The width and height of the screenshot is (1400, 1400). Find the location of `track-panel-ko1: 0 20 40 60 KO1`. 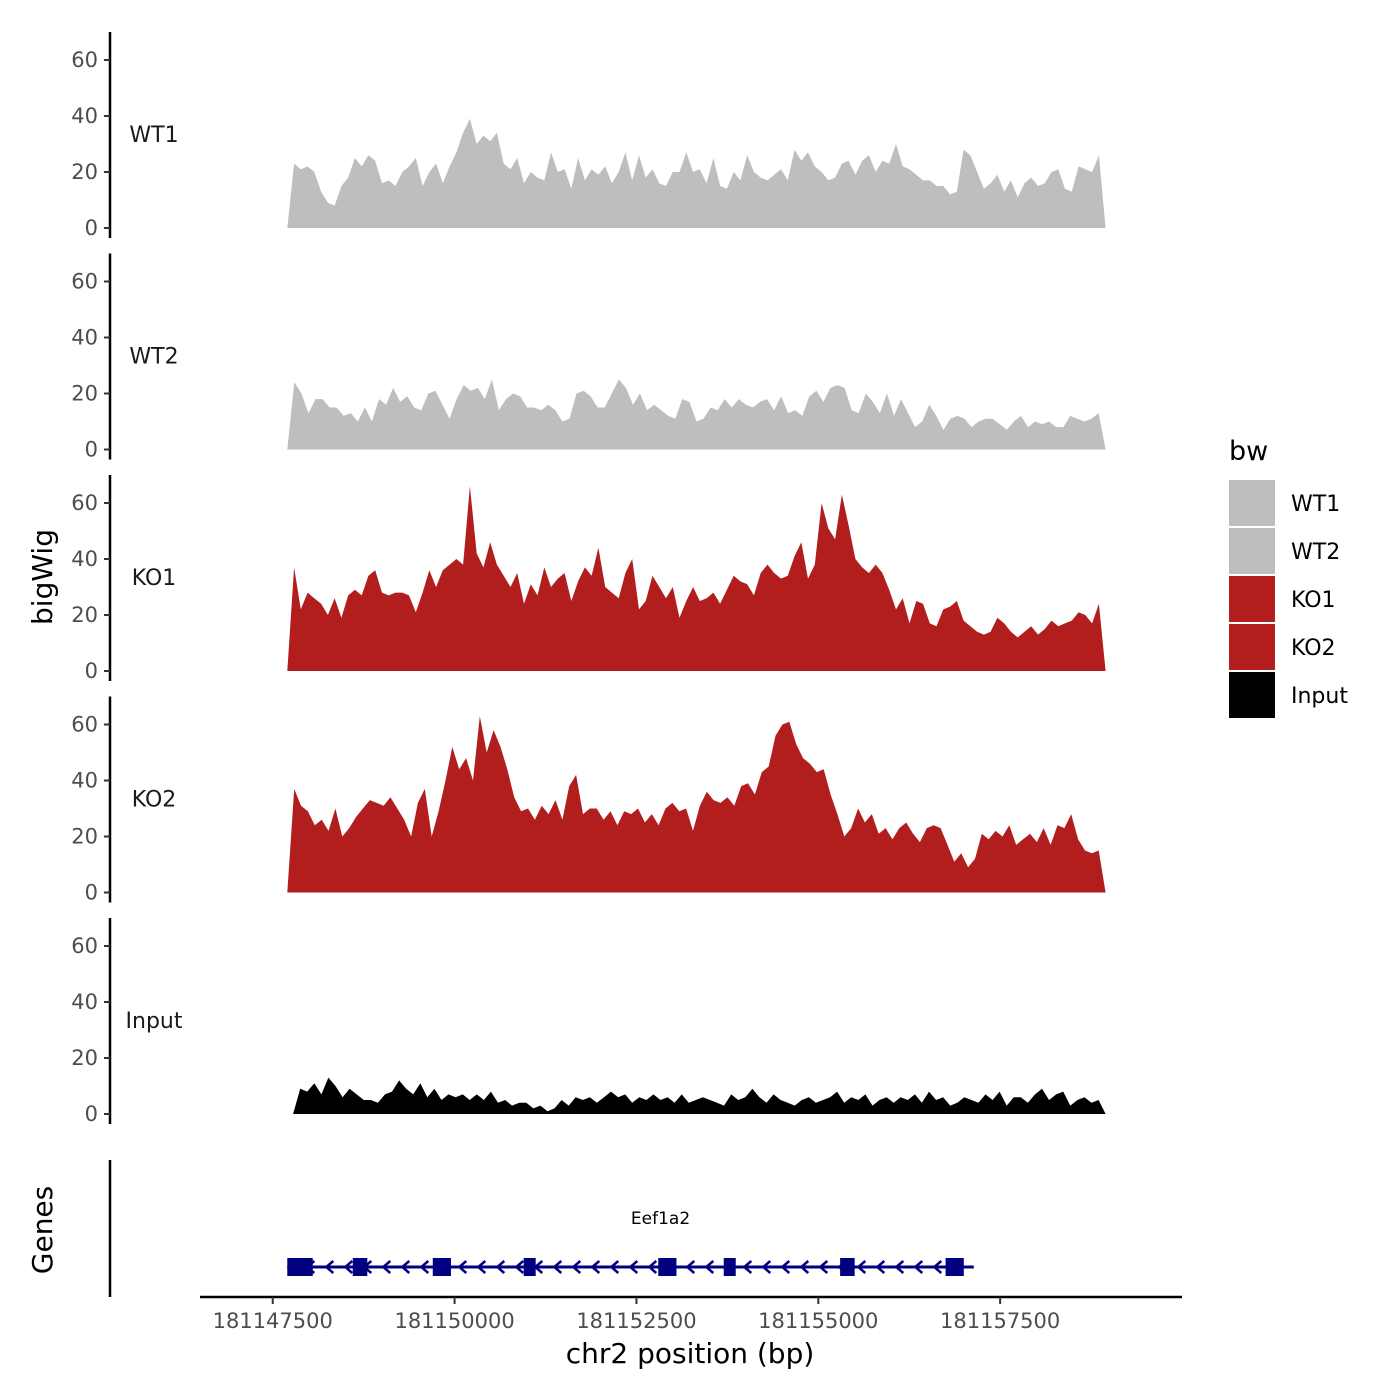

track-panel-ko1: 0 20 40 60 KO1 is located at coordinates (588, 579).